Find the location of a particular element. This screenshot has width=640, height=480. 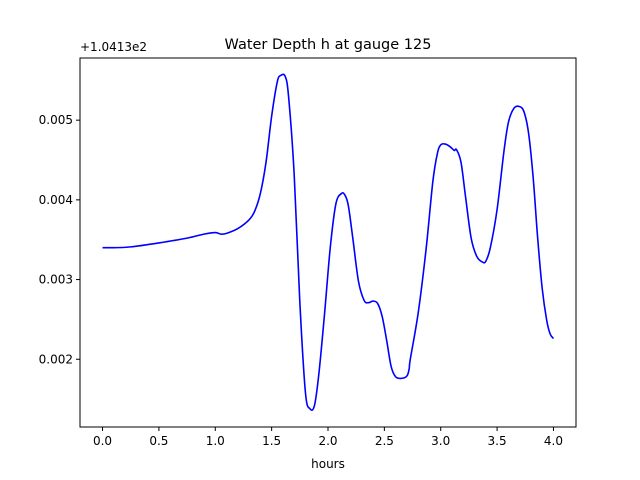

x-tick-label: 1.0 is located at coordinates (215, 441).